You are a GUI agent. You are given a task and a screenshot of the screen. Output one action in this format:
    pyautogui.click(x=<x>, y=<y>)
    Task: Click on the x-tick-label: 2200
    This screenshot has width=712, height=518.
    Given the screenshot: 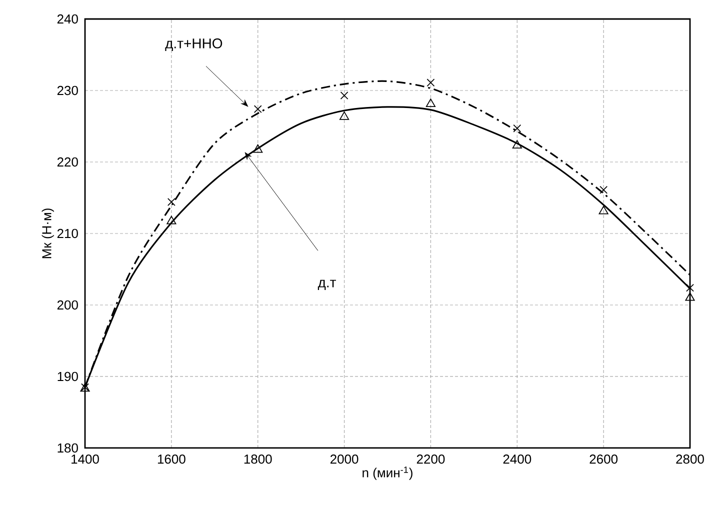 What is the action you would take?
    pyautogui.click(x=430, y=459)
    